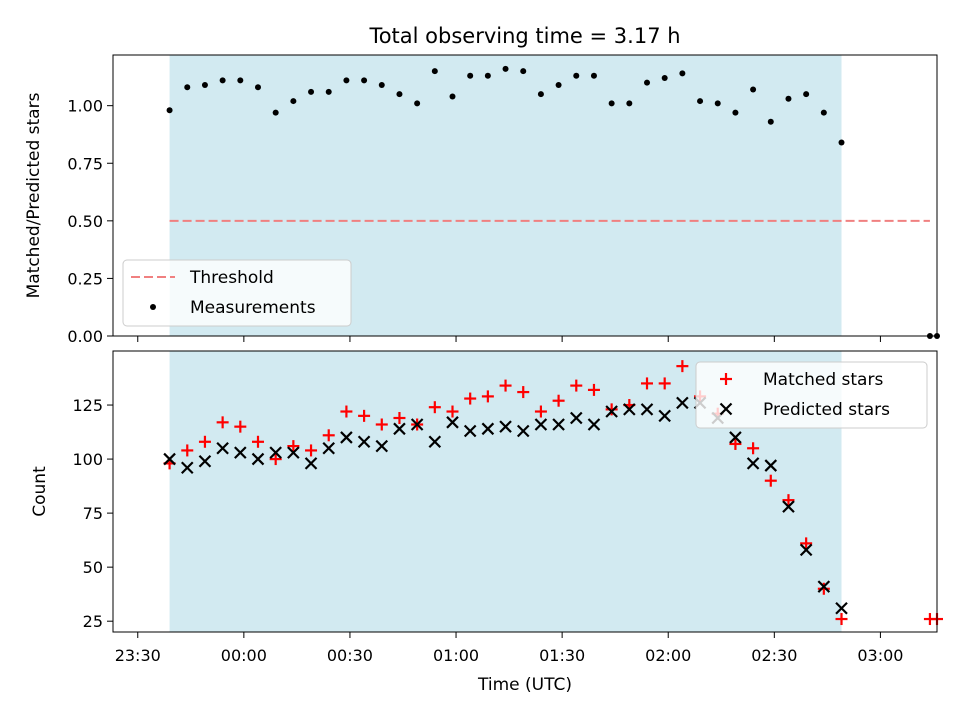  Describe the element at coordinates (87, 459) in the screenshot. I see `y-tick-label: 100` at that location.